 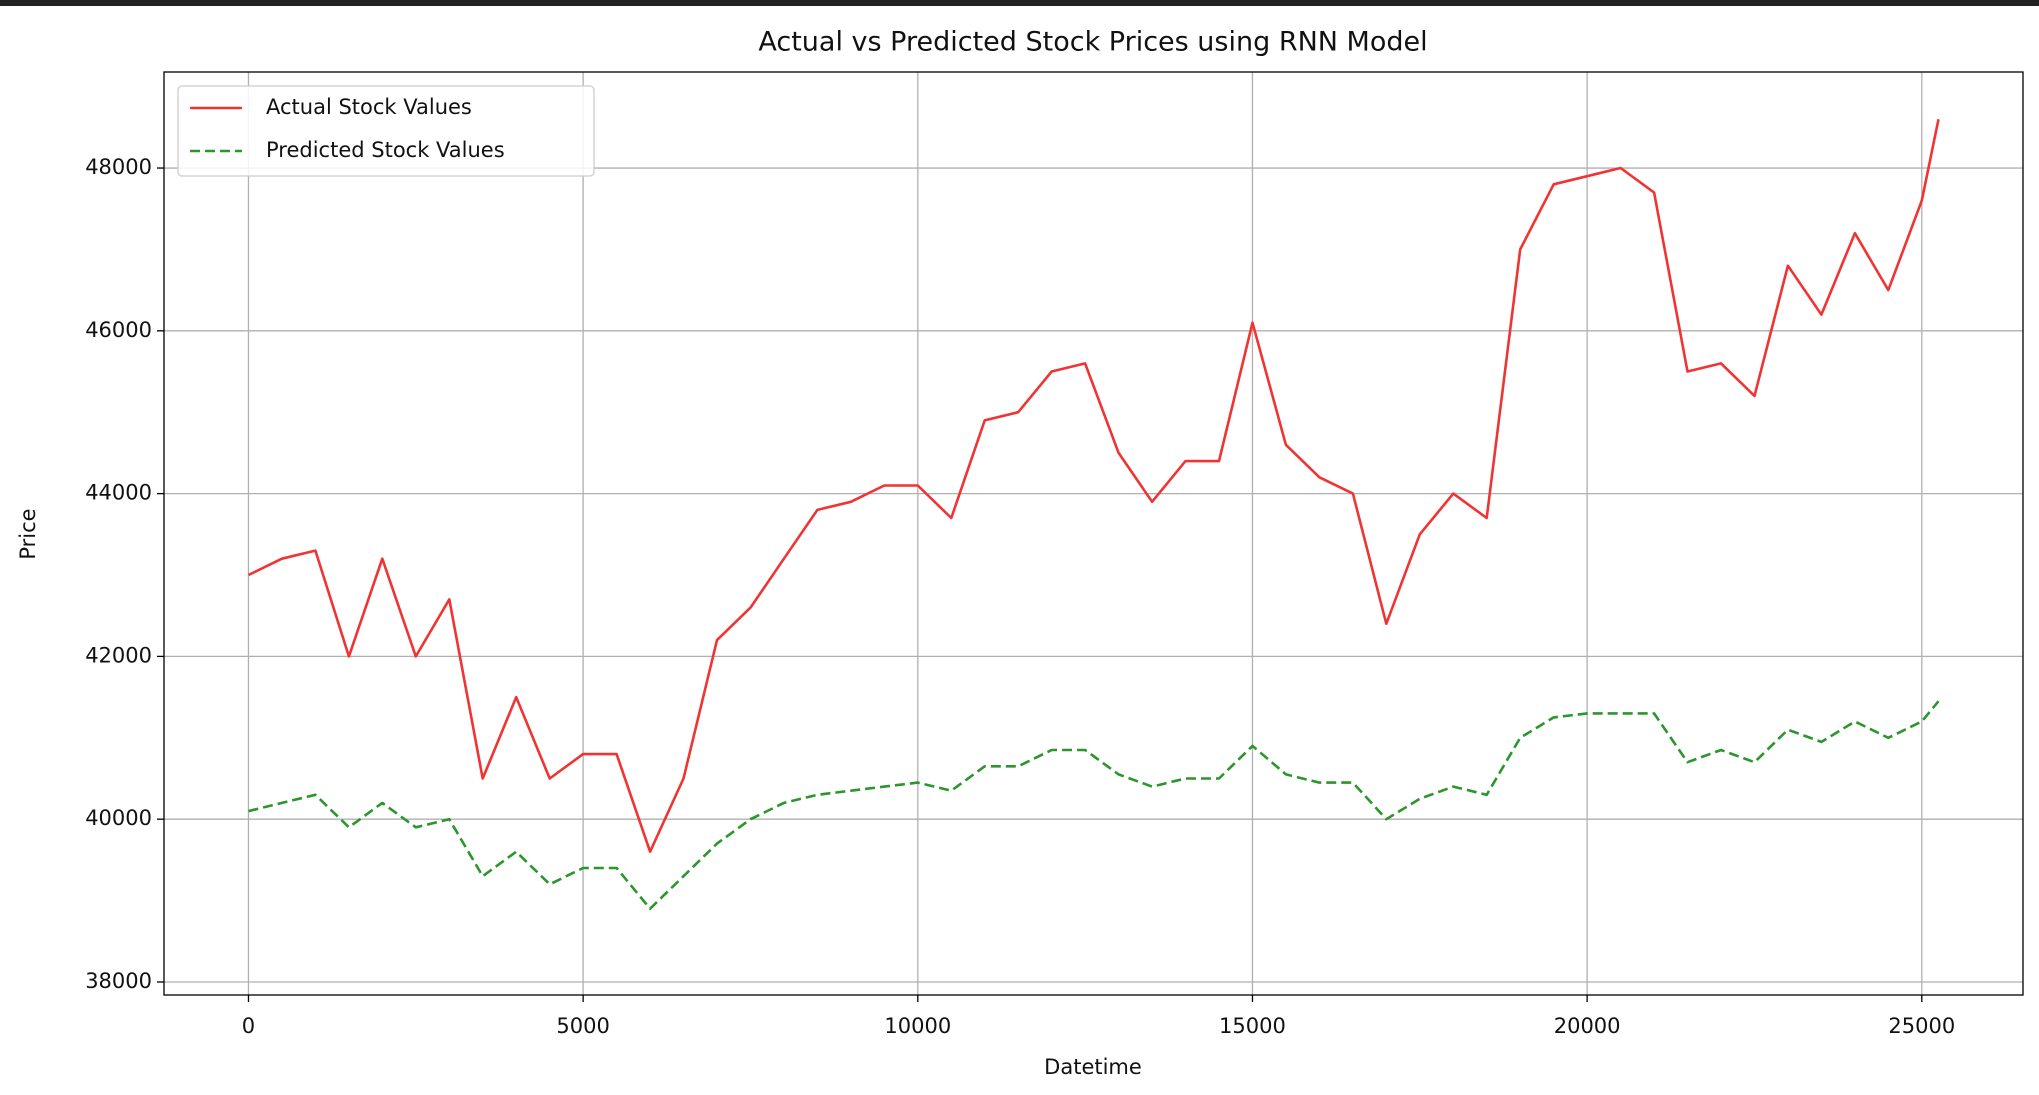 I want to click on legend-label: Actual Stock Values, so click(x=369, y=107).